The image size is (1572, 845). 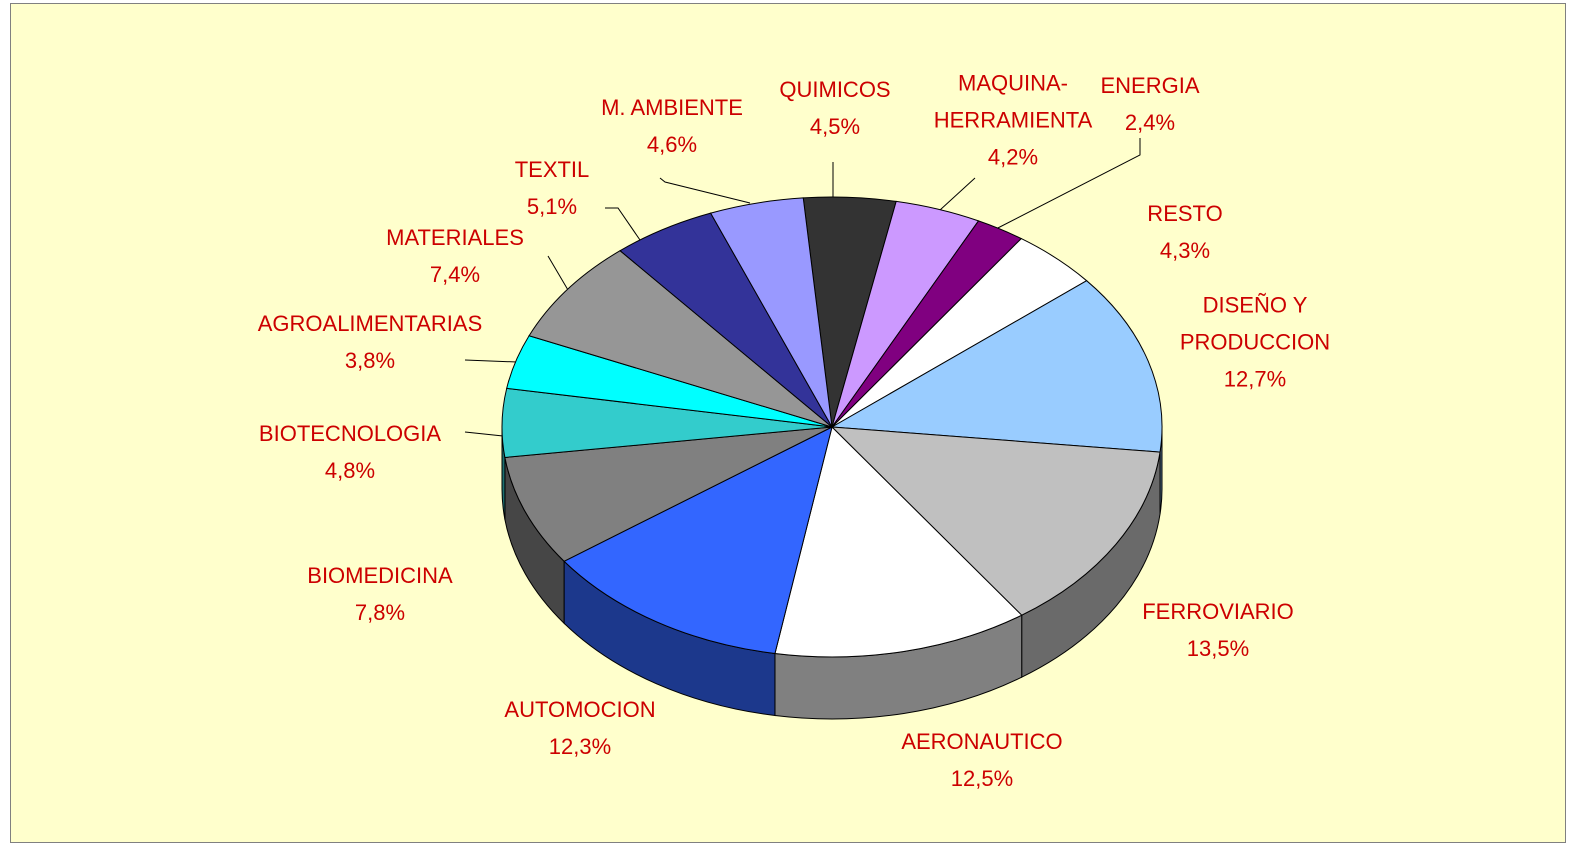 What do you see at coordinates (835, 126) in the screenshot?
I see `value-label: 4,5%` at bounding box center [835, 126].